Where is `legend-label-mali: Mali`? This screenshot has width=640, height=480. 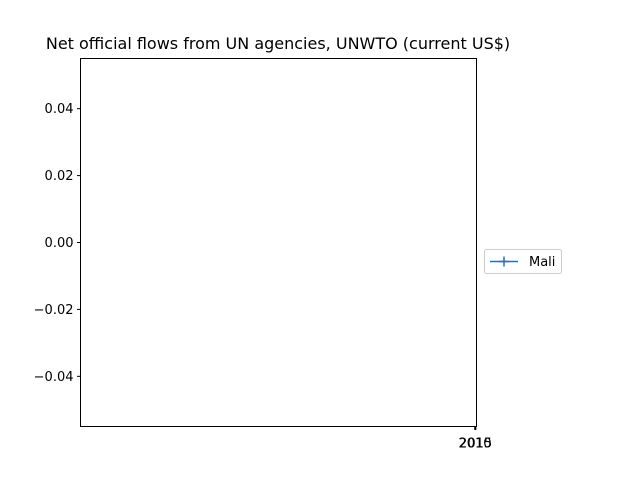 legend-label-mali: Mali is located at coordinates (542, 262).